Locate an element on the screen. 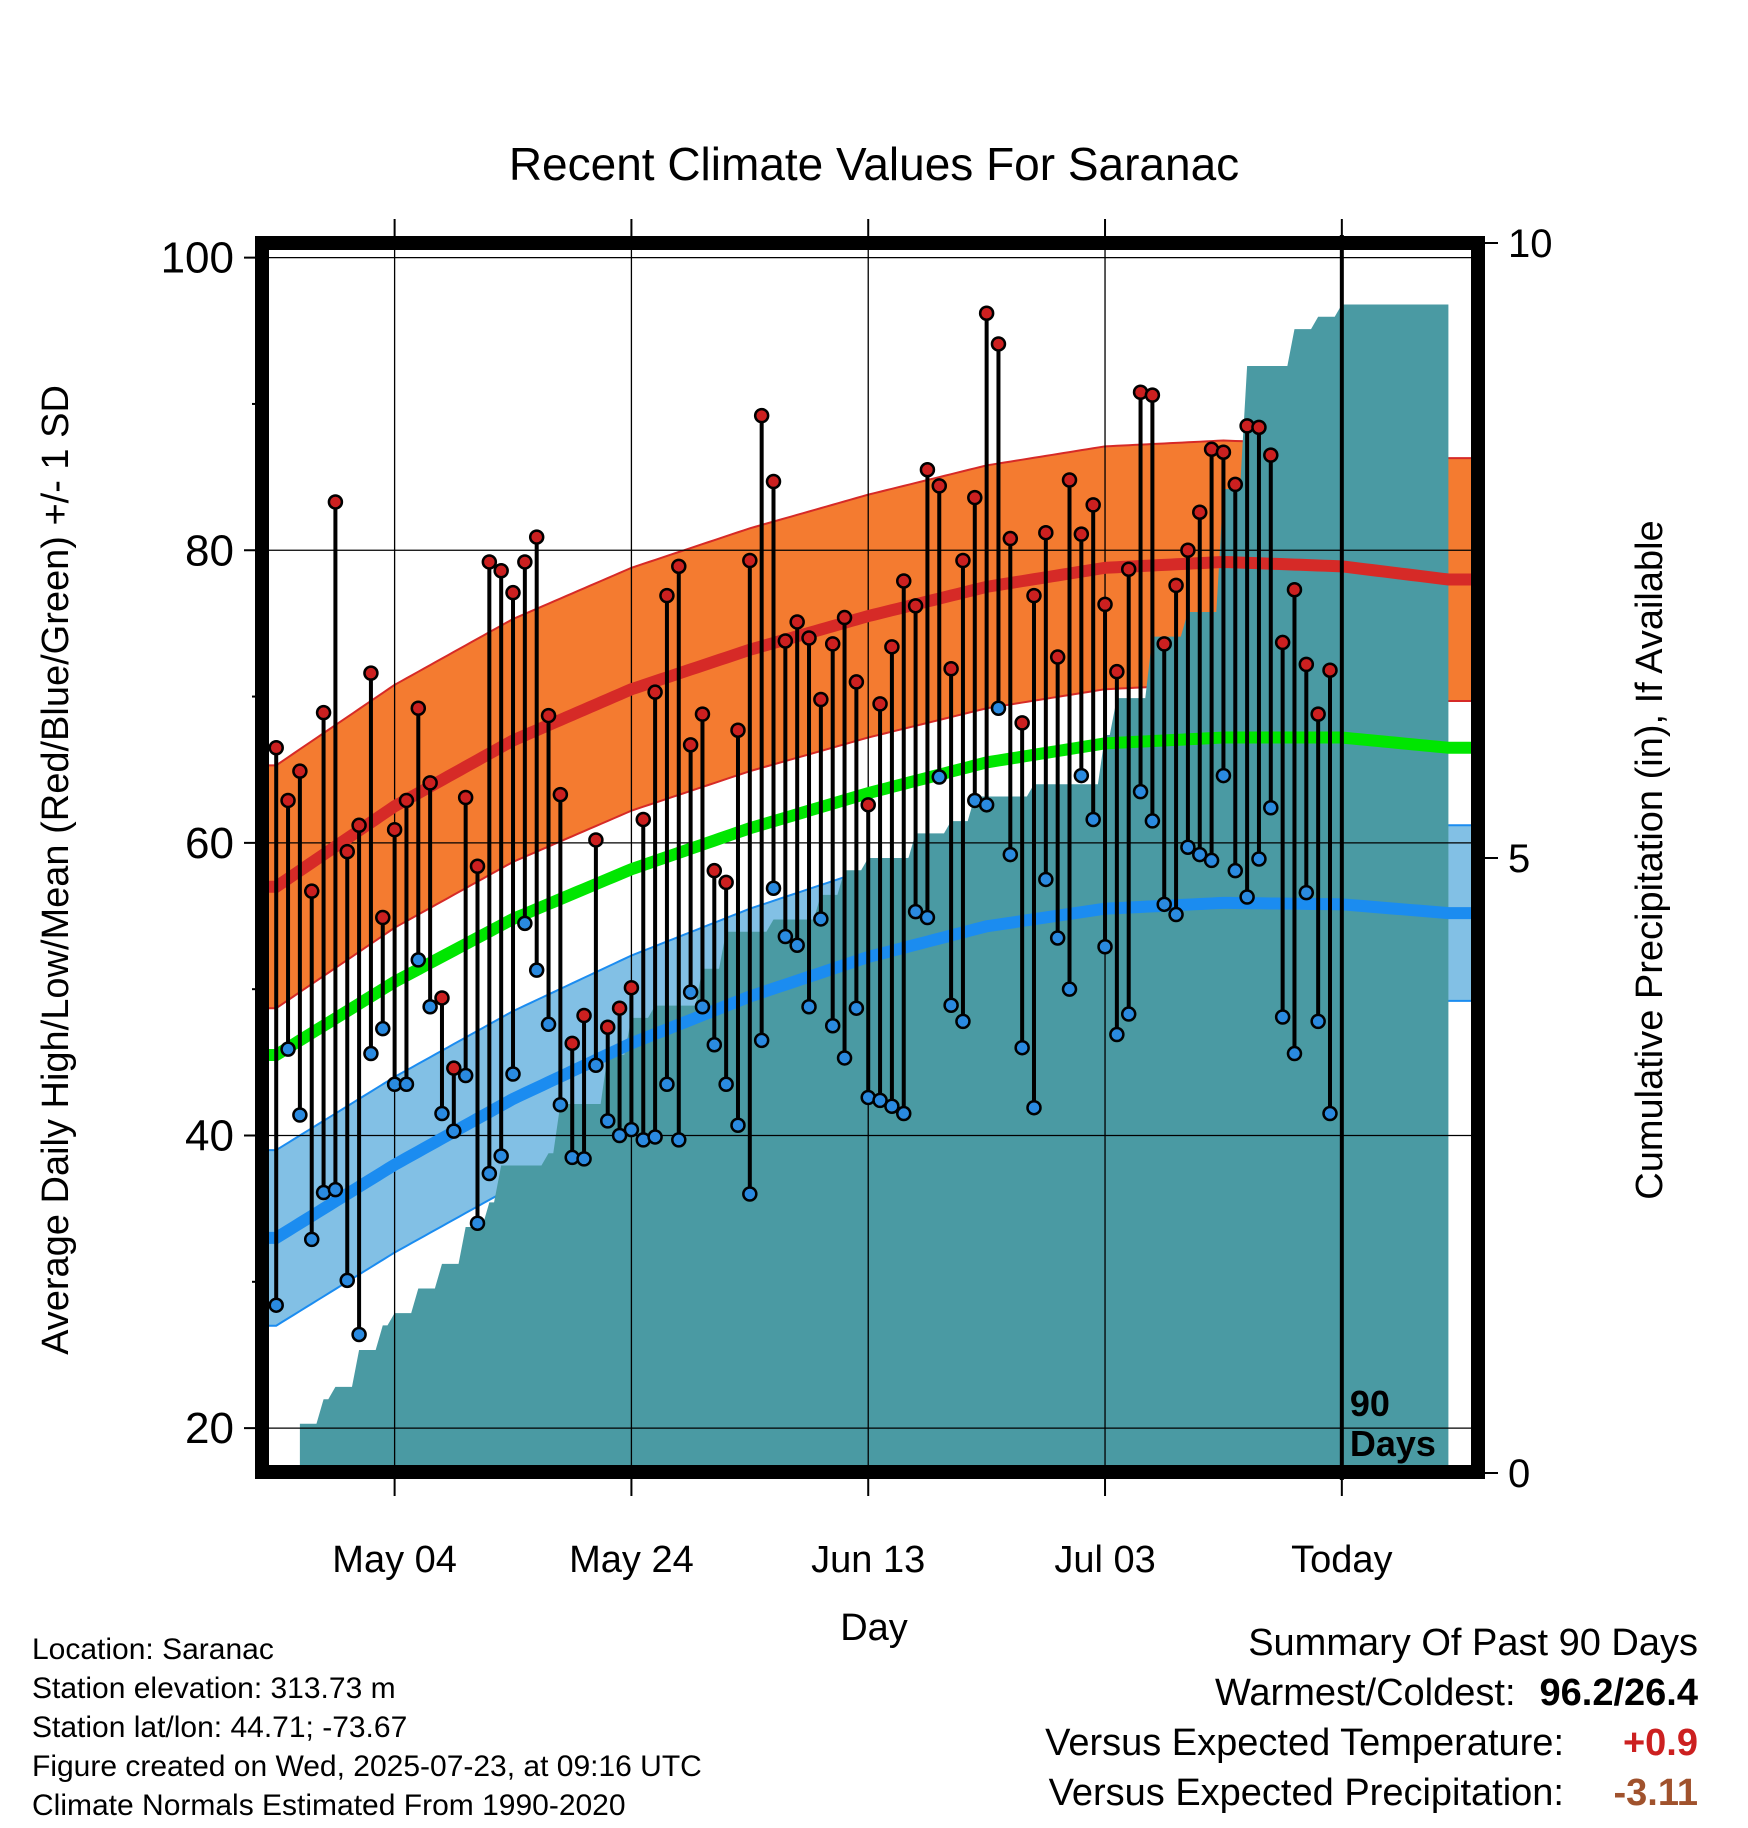 This screenshot has height=1828, width=1748. y-tick-label: 60 is located at coordinates (209, 843).